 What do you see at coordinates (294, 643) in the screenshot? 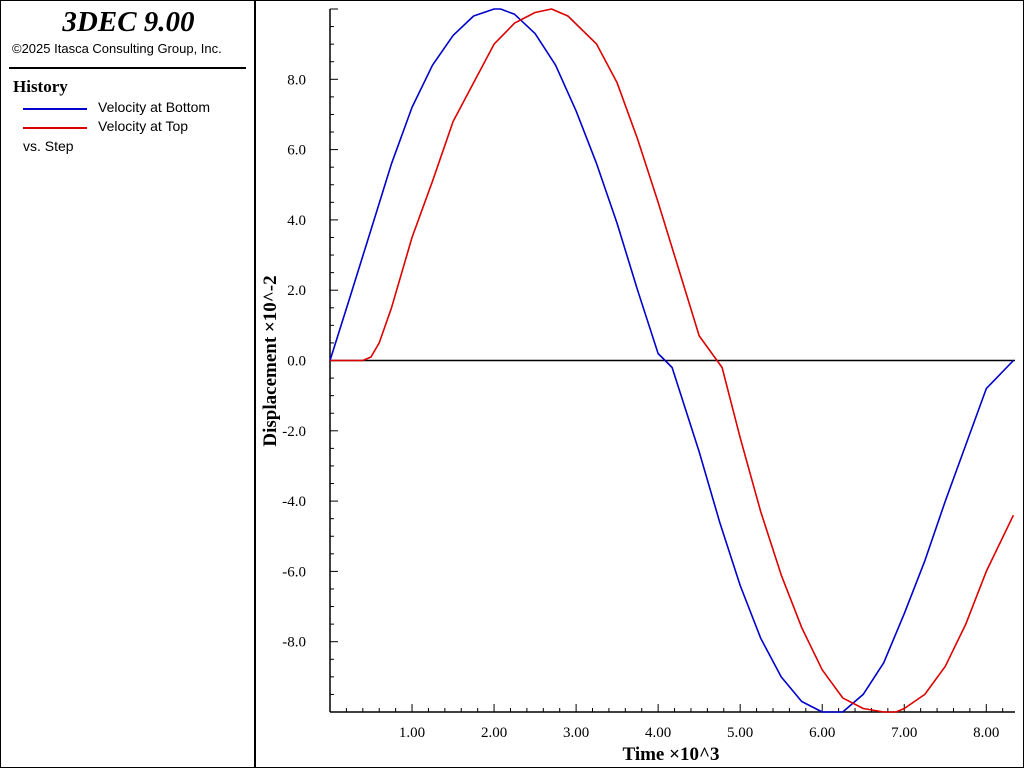
I see `y-tick-label: -8.0` at bounding box center [294, 643].